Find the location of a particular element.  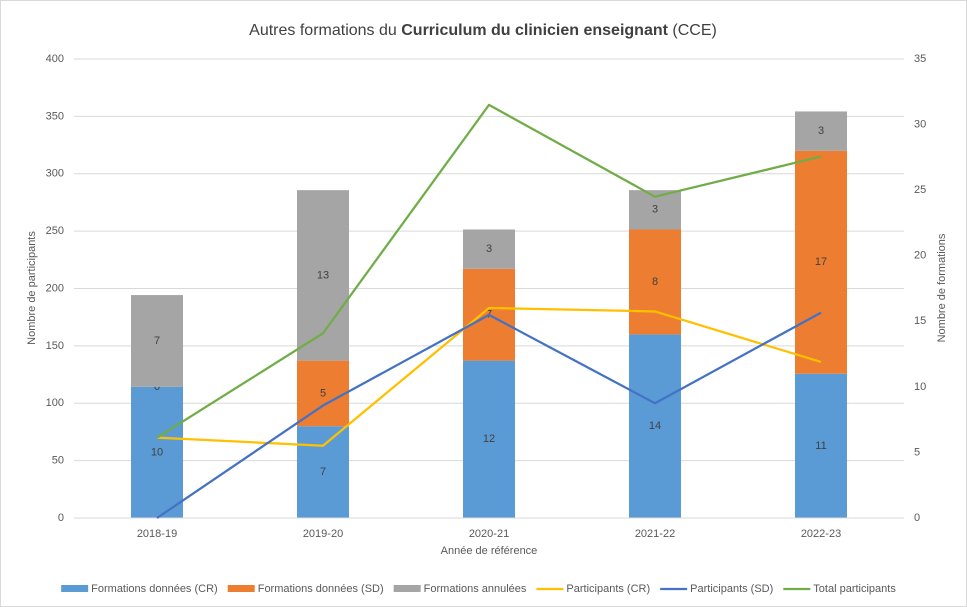

y-tick-label: 100 is located at coordinates (55, 403).